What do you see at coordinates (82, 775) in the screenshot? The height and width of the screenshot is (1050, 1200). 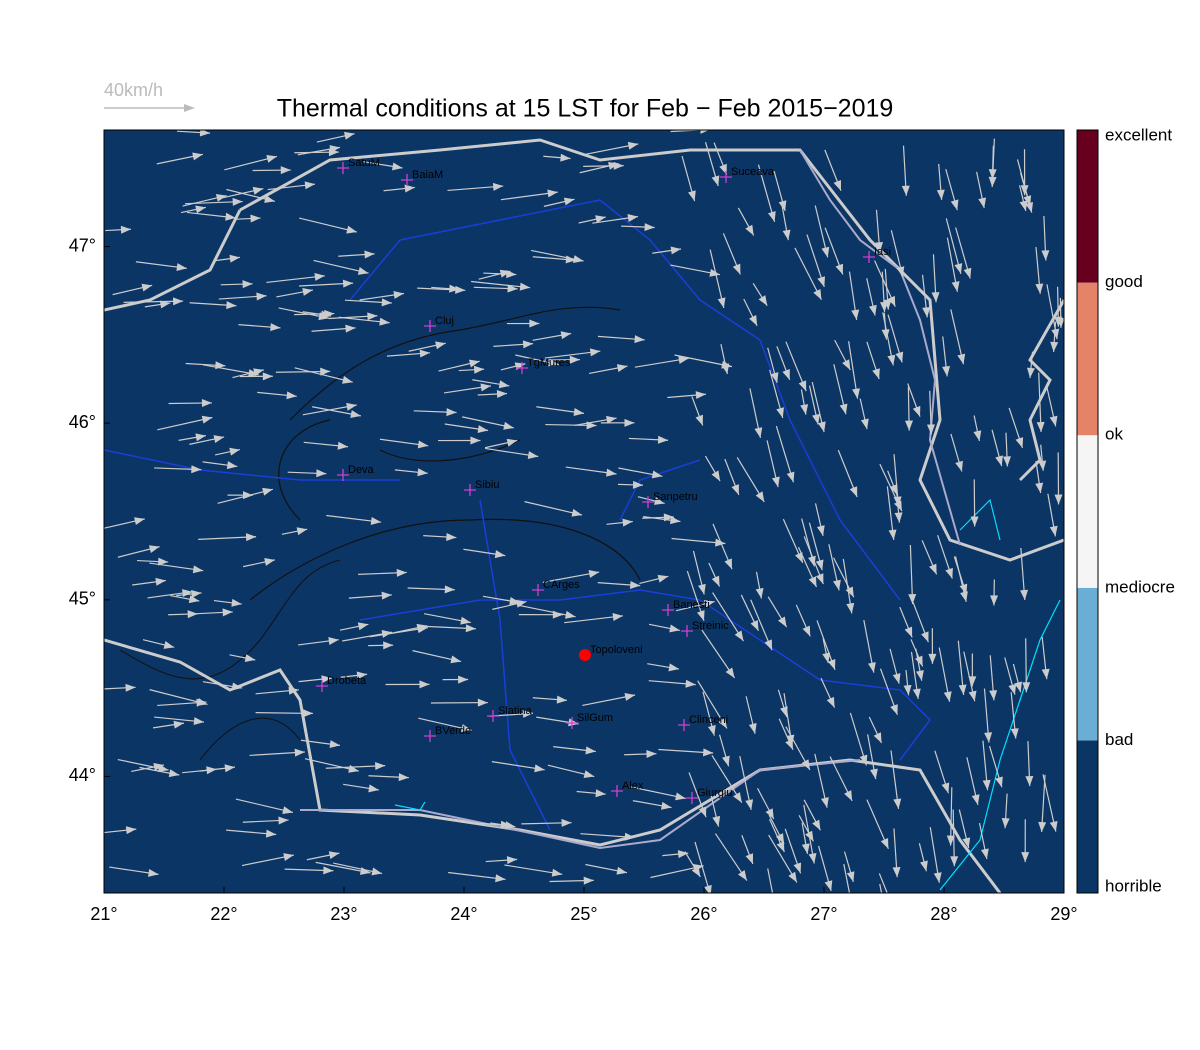 I see `y-tick-label: 44°` at bounding box center [82, 775].